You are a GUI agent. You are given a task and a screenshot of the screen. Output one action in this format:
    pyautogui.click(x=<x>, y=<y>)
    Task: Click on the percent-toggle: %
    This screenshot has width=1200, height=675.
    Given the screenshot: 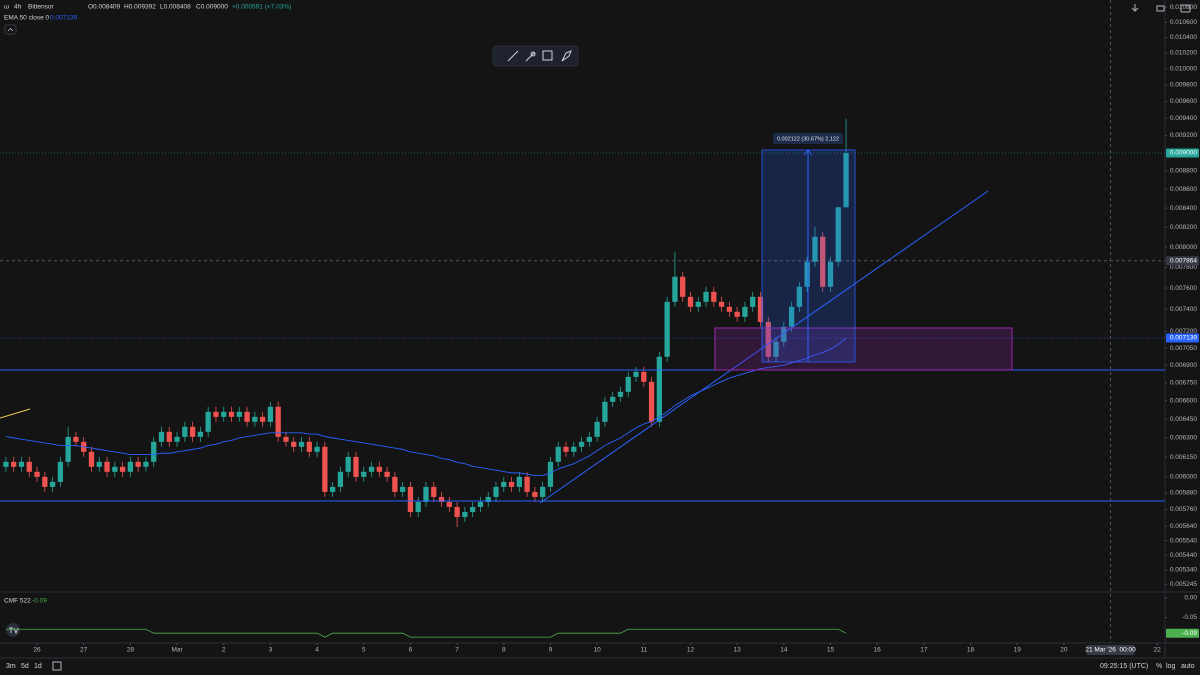 What is the action you would take?
    pyautogui.click(x=1159, y=666)
    